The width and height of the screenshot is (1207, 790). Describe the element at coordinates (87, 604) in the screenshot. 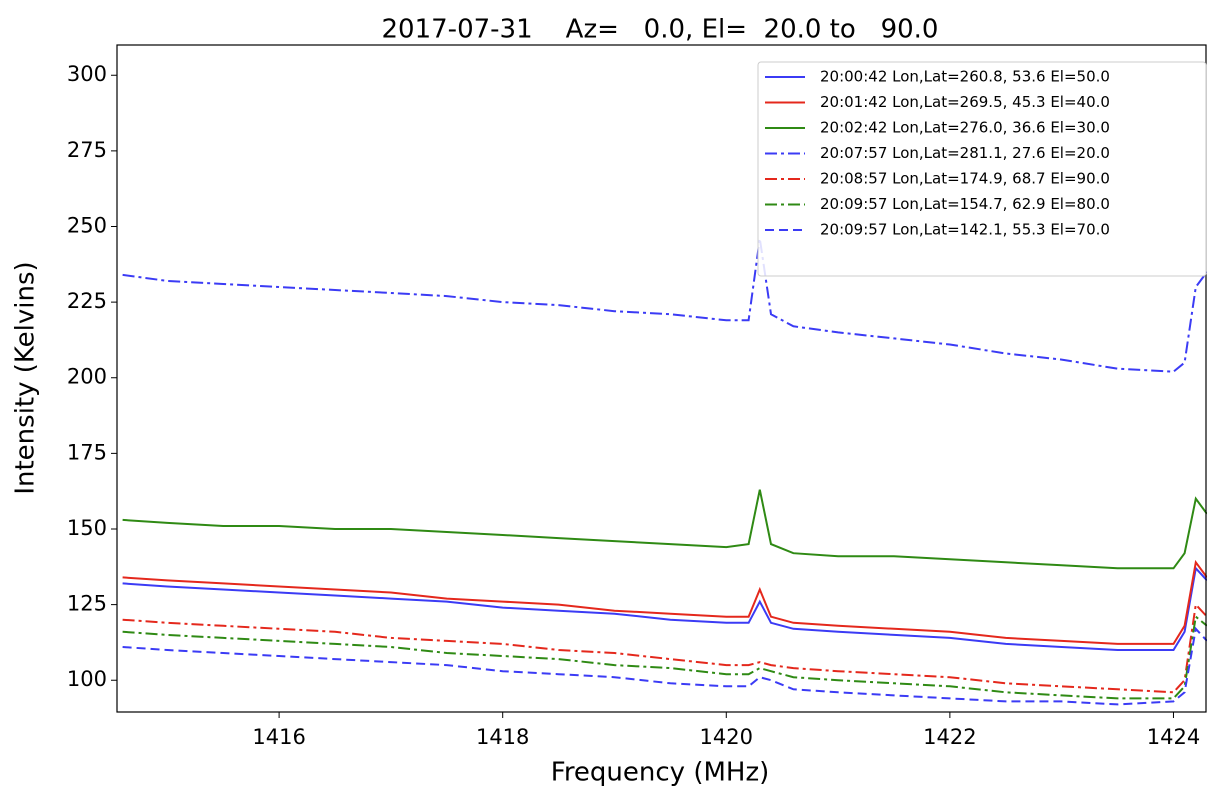

I see `y-tick-label: 125` at that location.